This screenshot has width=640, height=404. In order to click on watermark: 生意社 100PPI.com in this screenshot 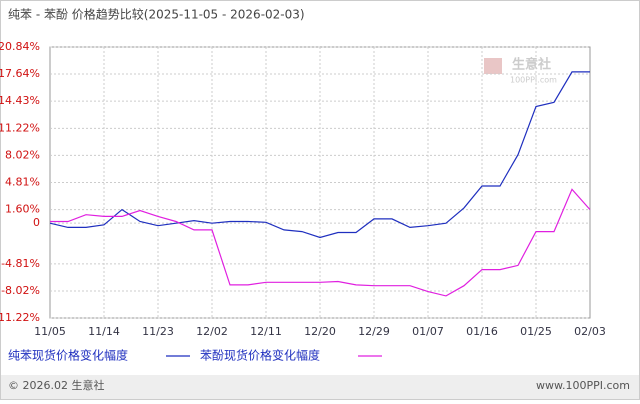, I will do `click(520, 71)`.